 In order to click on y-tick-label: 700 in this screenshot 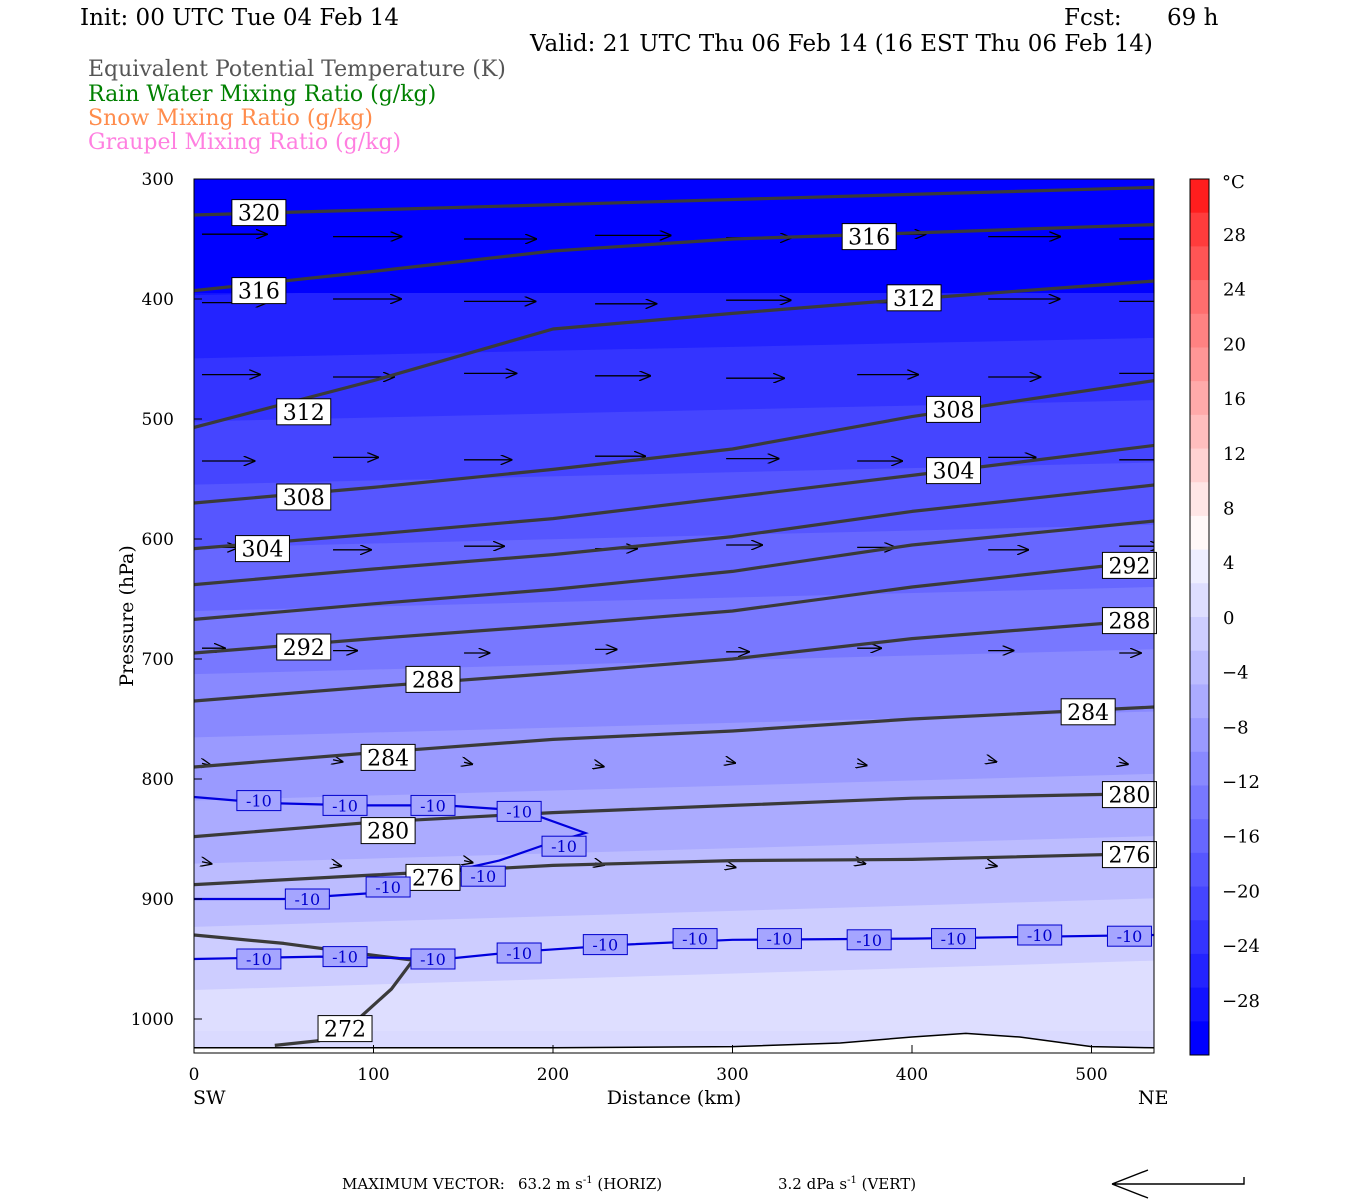, I will do `click(158, 660)`.